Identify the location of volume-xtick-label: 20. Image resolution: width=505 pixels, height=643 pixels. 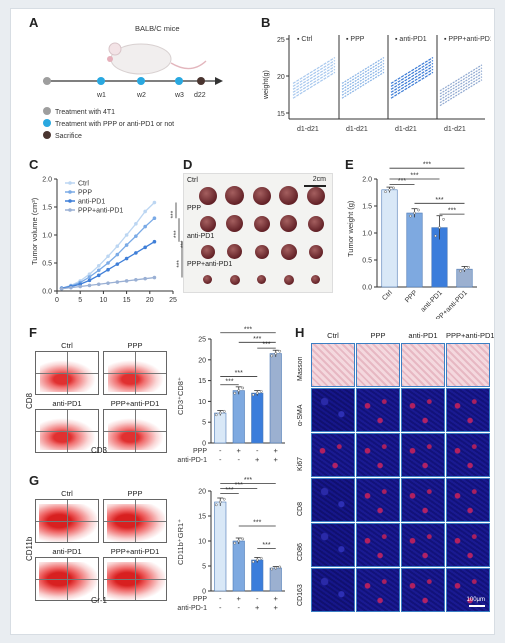
(150, 300).